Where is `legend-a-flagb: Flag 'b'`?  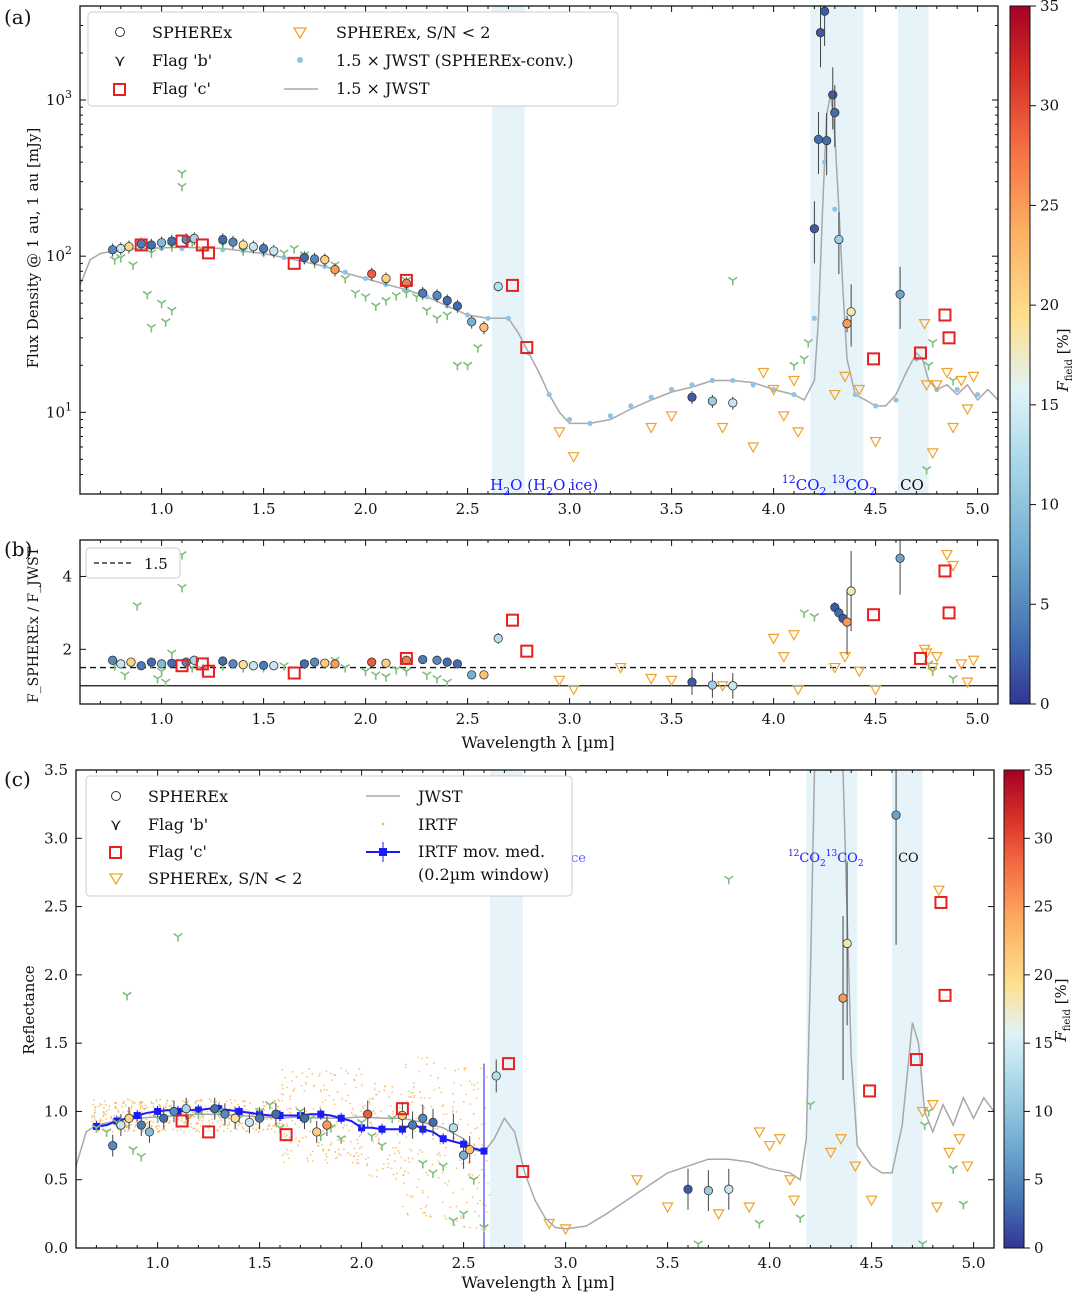
legend-a-flagb: Flag 'b' is located at coordinates (182, 60).